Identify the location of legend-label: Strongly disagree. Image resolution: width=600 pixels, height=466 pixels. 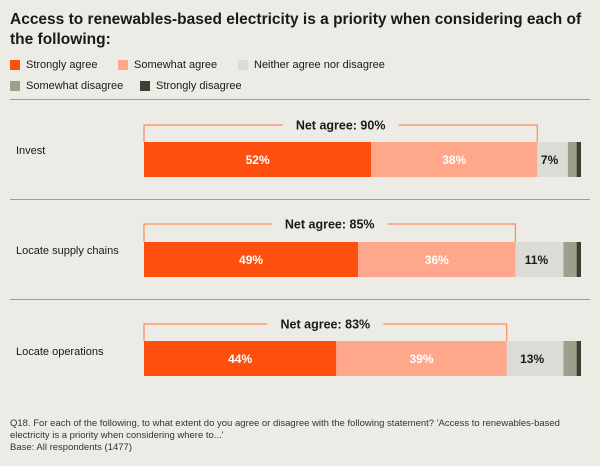
(199, 86).